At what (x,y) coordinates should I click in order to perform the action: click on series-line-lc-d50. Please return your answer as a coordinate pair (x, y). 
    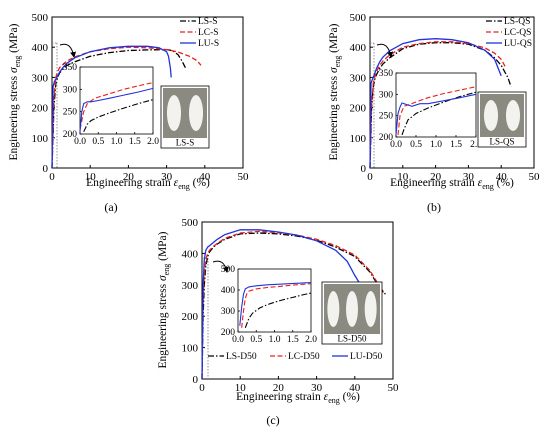
    Looking at the image, I should click on (292, 305).